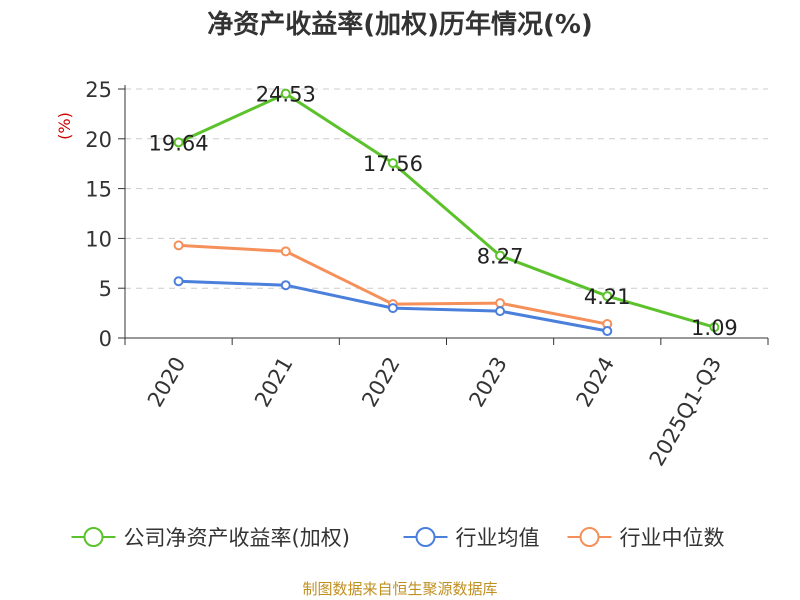  I want to click on data-label: 19.64, so click(179, 143).